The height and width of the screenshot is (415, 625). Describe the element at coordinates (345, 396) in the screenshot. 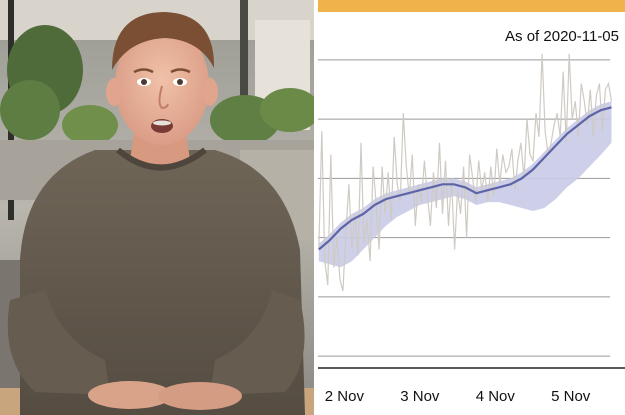

I see `x-tick-label: 2 Nov` at that location.